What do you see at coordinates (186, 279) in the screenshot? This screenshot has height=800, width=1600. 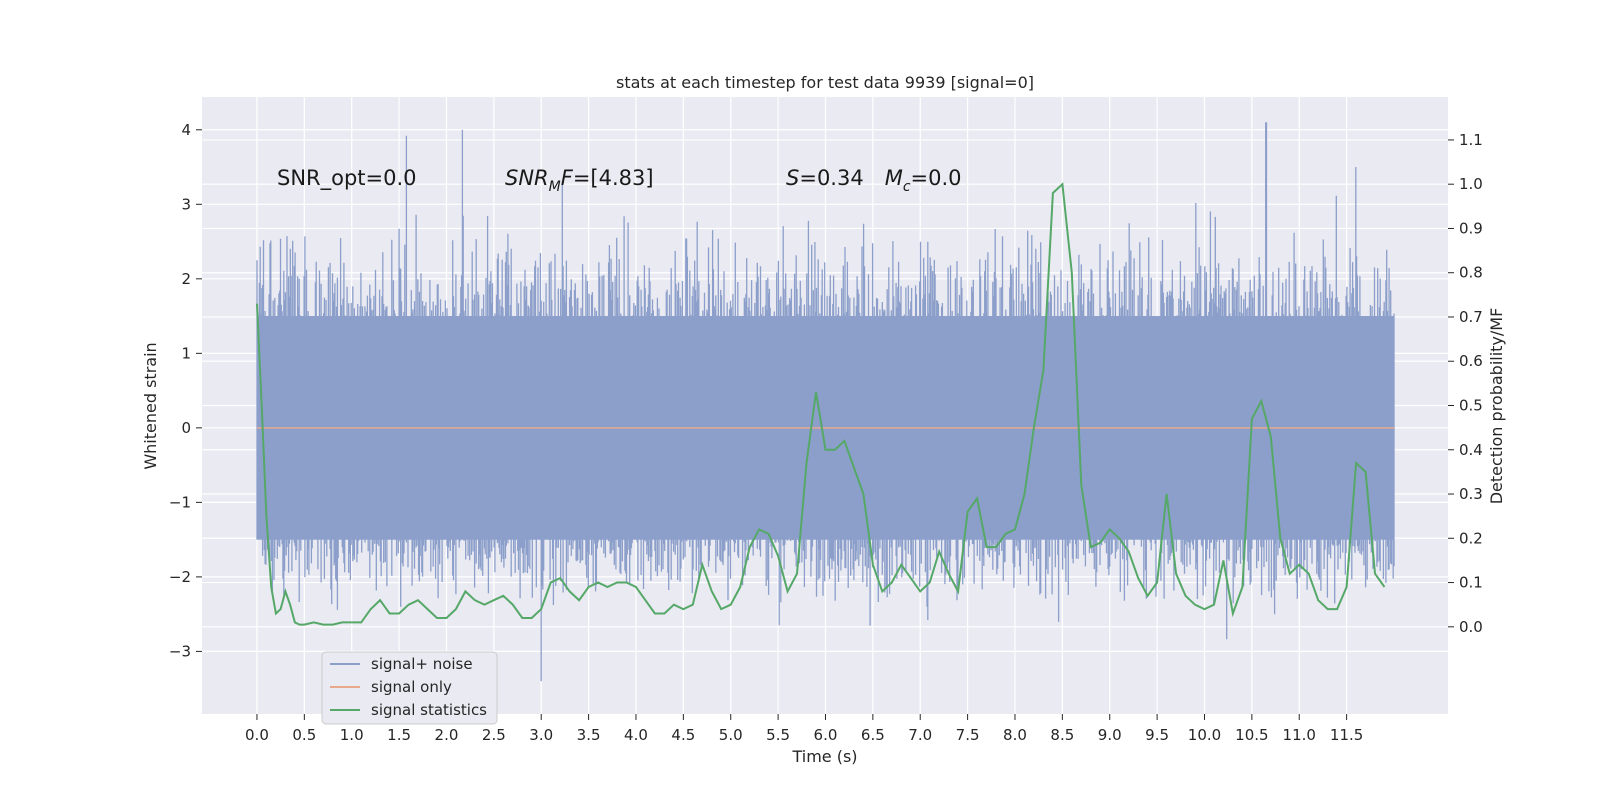 I see `y-tick-label: 2` at bounding box center [186, 279].